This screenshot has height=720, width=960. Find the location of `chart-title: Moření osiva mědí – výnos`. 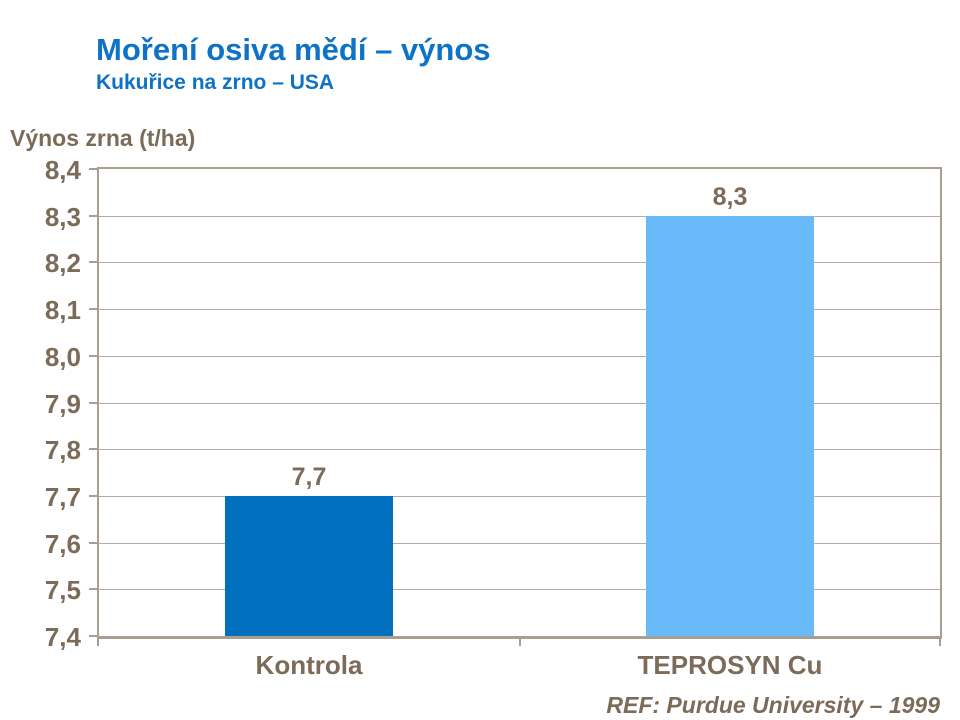

chart-title: Moření osiva mědí – výnos is located at coordinates (293, 49).